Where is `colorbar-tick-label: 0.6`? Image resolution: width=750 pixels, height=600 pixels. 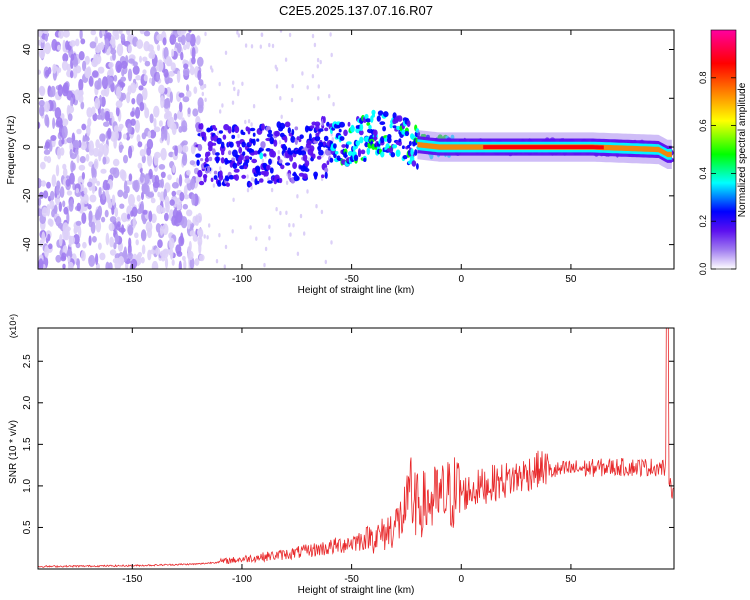
colorbar-tick-label: 0.6 is located at coordinates (703, 125).